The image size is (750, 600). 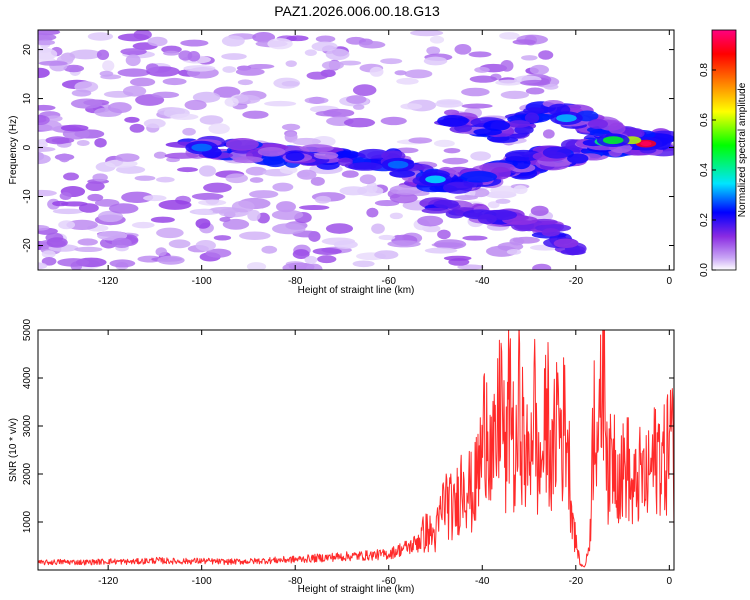 I want to click on x-tick-label: -100, so click(x=202, y=281).